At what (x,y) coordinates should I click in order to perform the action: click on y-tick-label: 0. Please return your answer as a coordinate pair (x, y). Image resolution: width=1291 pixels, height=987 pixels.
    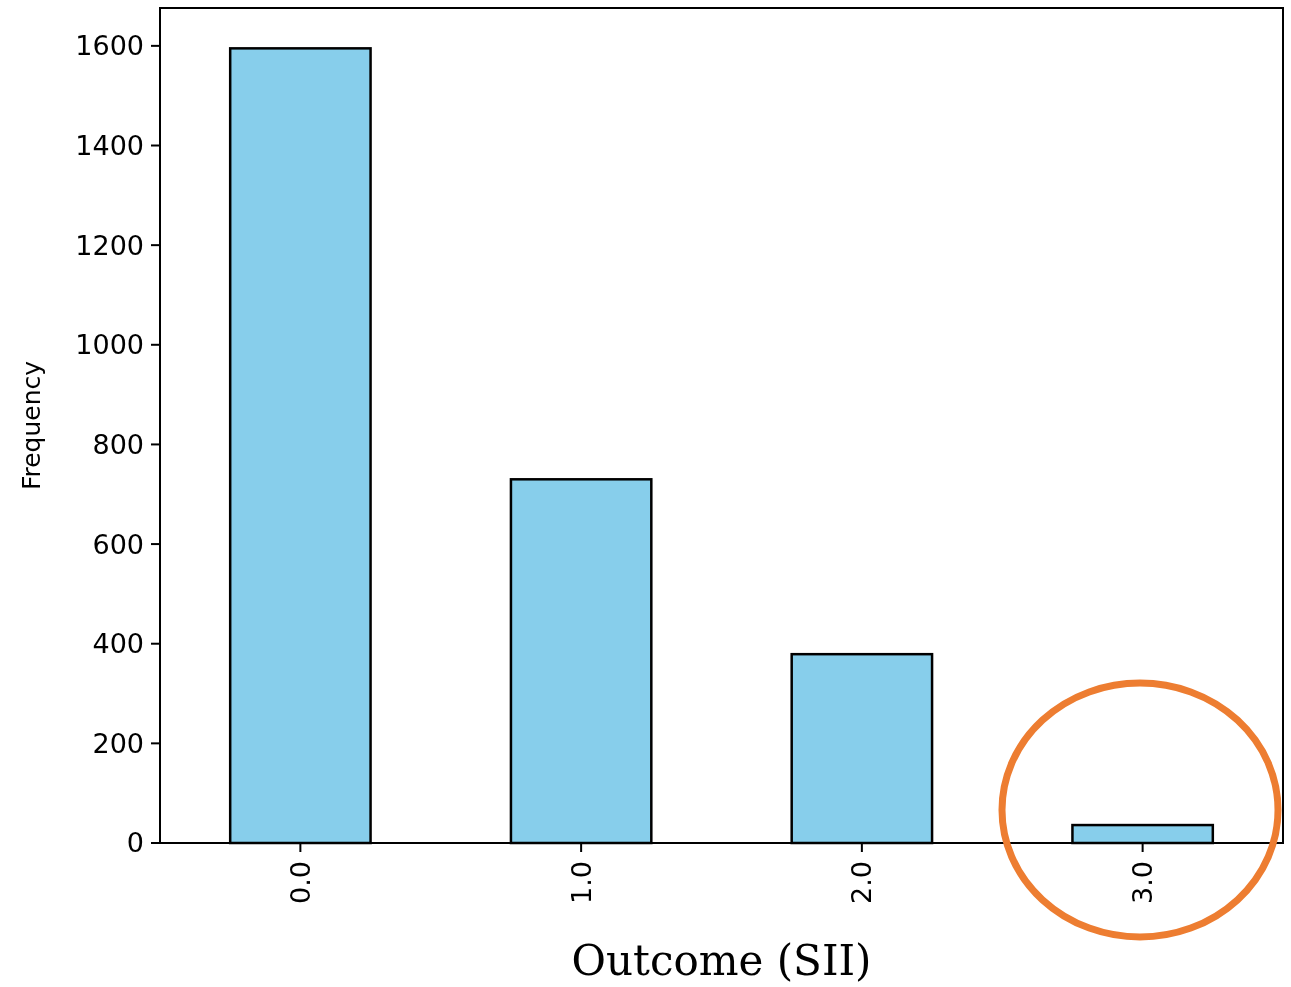
    Looking at the image, I should click on (135, 843).